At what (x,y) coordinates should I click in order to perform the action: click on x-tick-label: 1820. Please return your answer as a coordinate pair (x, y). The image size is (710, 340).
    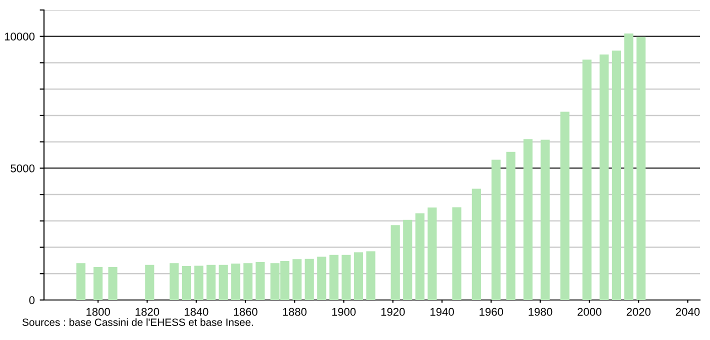
    Looking at the image, I should click on (148, 312).